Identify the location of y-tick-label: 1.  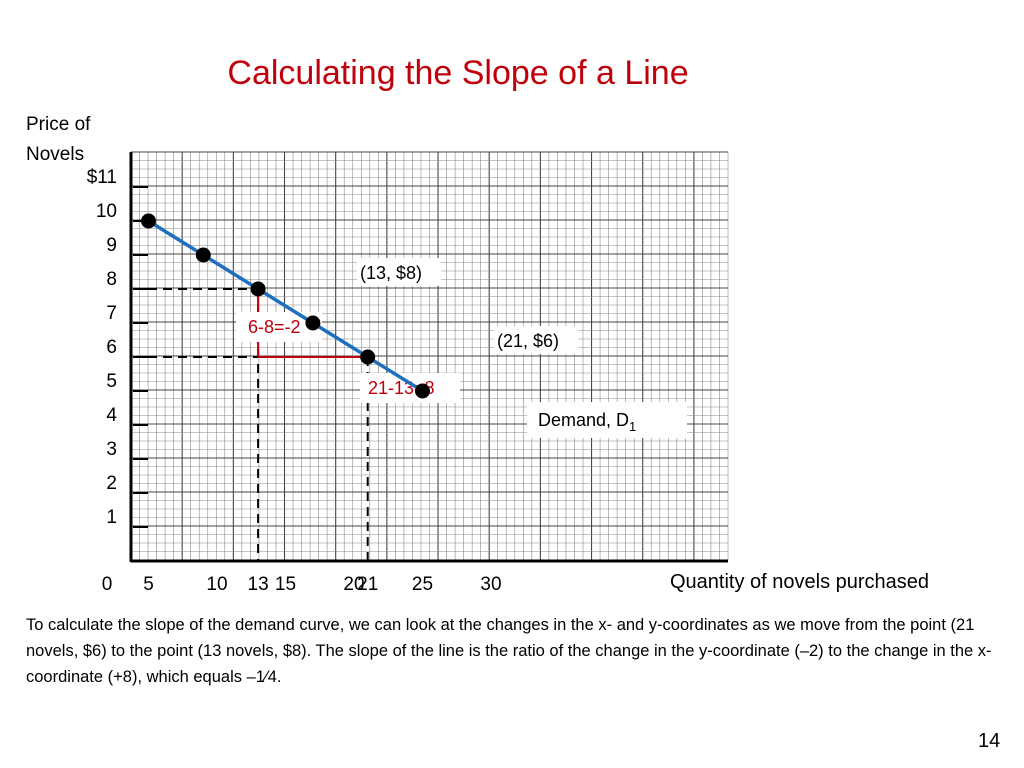
(111, 517).